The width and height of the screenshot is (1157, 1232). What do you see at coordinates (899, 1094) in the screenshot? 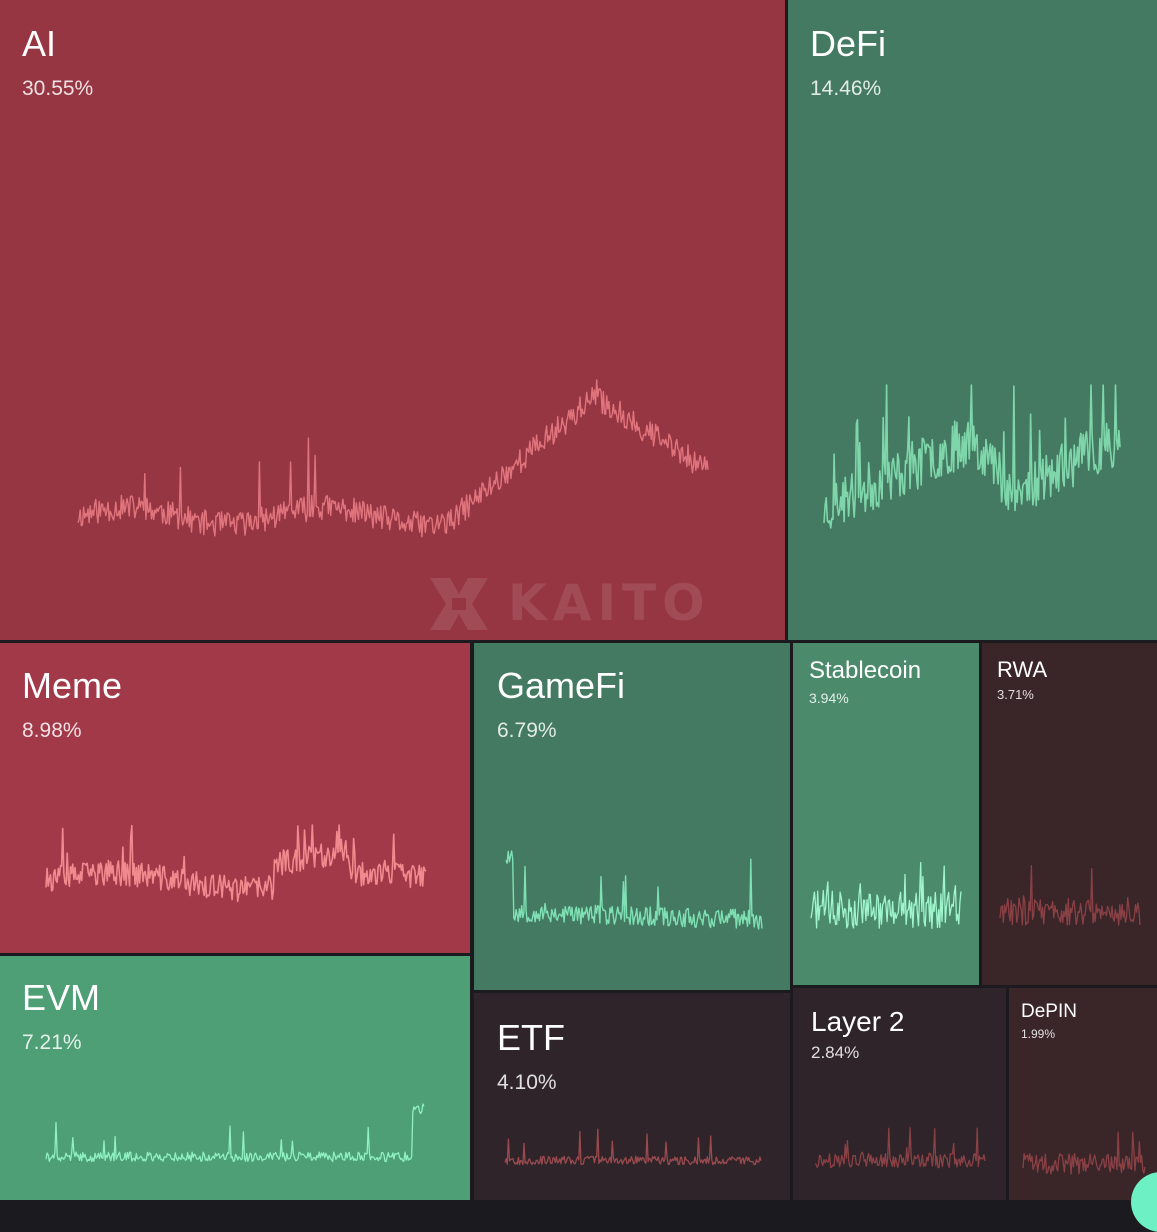
I see `tile-layer2: Layer 2 2.84%` at bounding box center [899, 1094].